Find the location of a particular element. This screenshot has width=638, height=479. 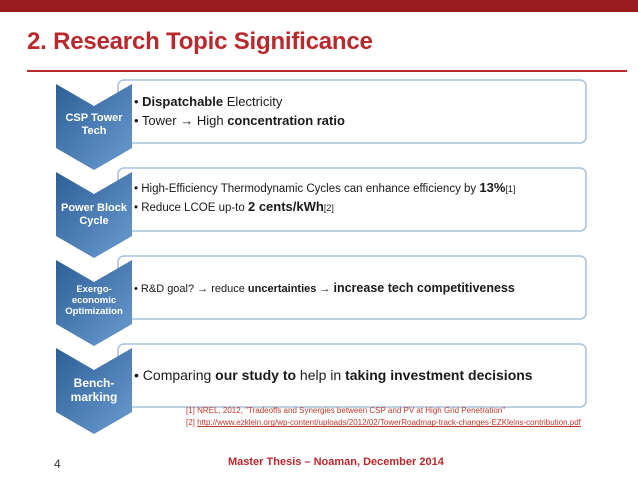

bullet-text: • Tower → High is located at coordinates (181, 120).